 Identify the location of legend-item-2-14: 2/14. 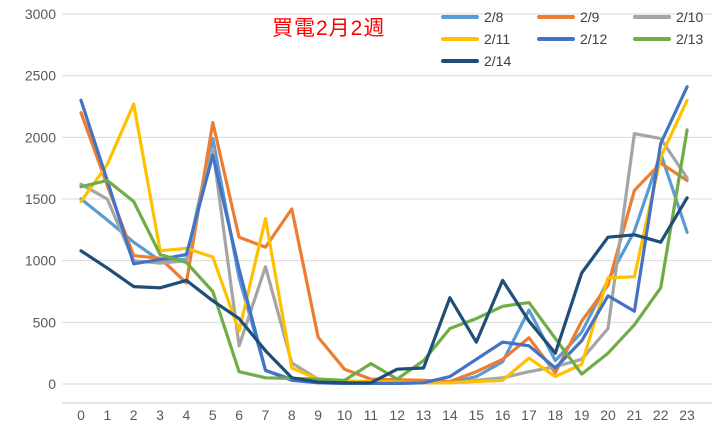
(489, 61).